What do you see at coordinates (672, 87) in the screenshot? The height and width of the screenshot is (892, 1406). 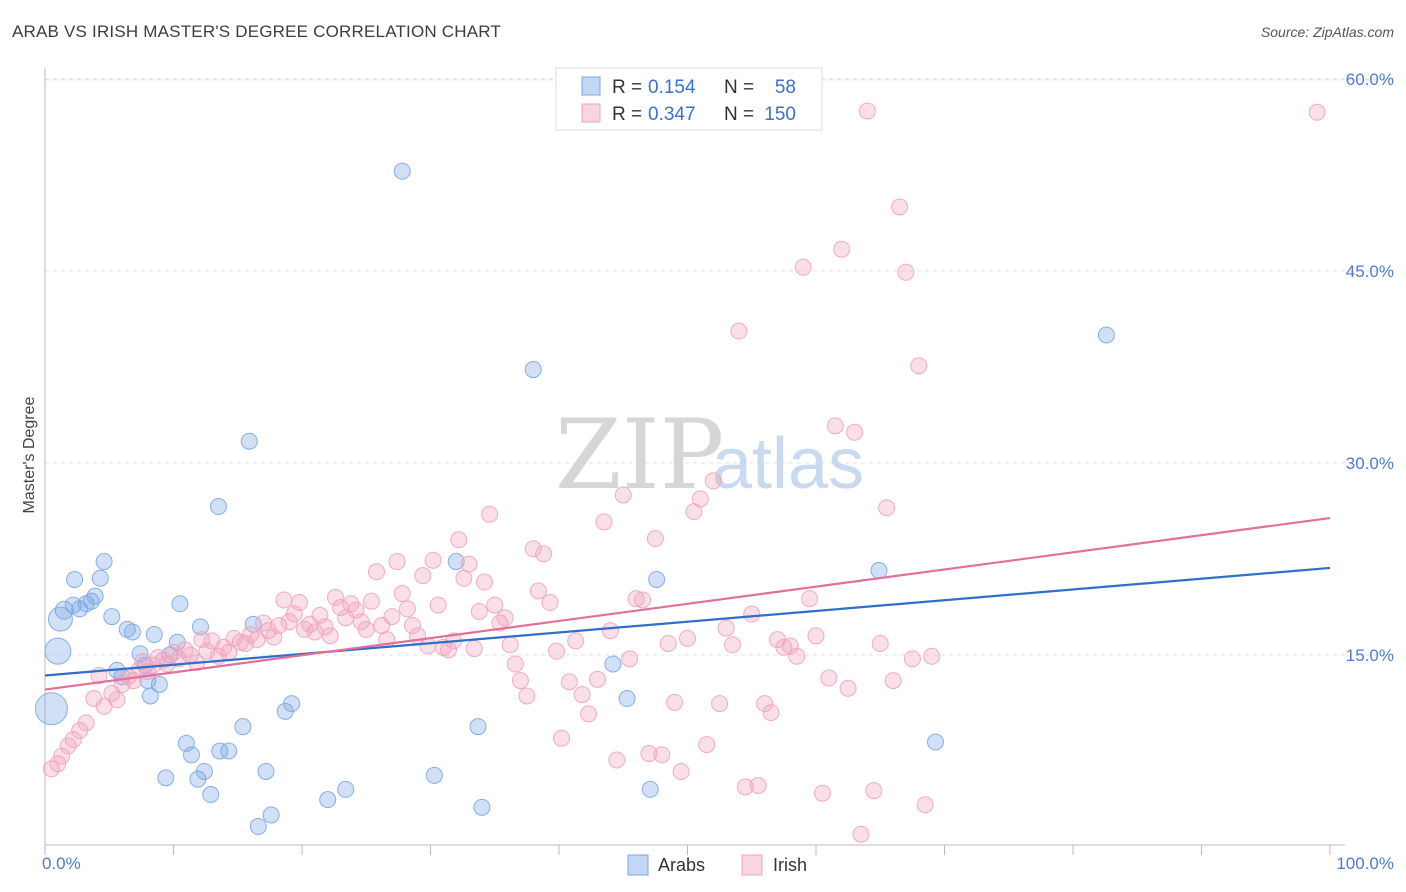 I see `legend-r-value-arabs: 0.154` at bounding box center [672, 87].